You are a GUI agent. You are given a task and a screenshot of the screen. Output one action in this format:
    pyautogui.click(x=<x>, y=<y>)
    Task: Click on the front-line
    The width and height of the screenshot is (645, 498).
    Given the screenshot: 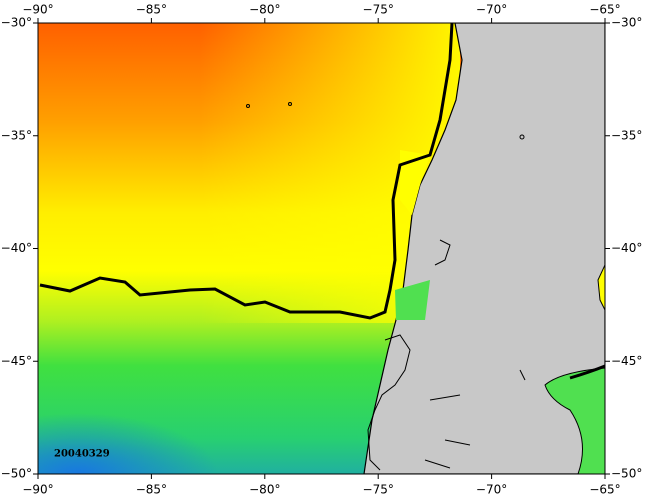 What is the action you would take?
    pyautogui.click(x=587, y=372)
    